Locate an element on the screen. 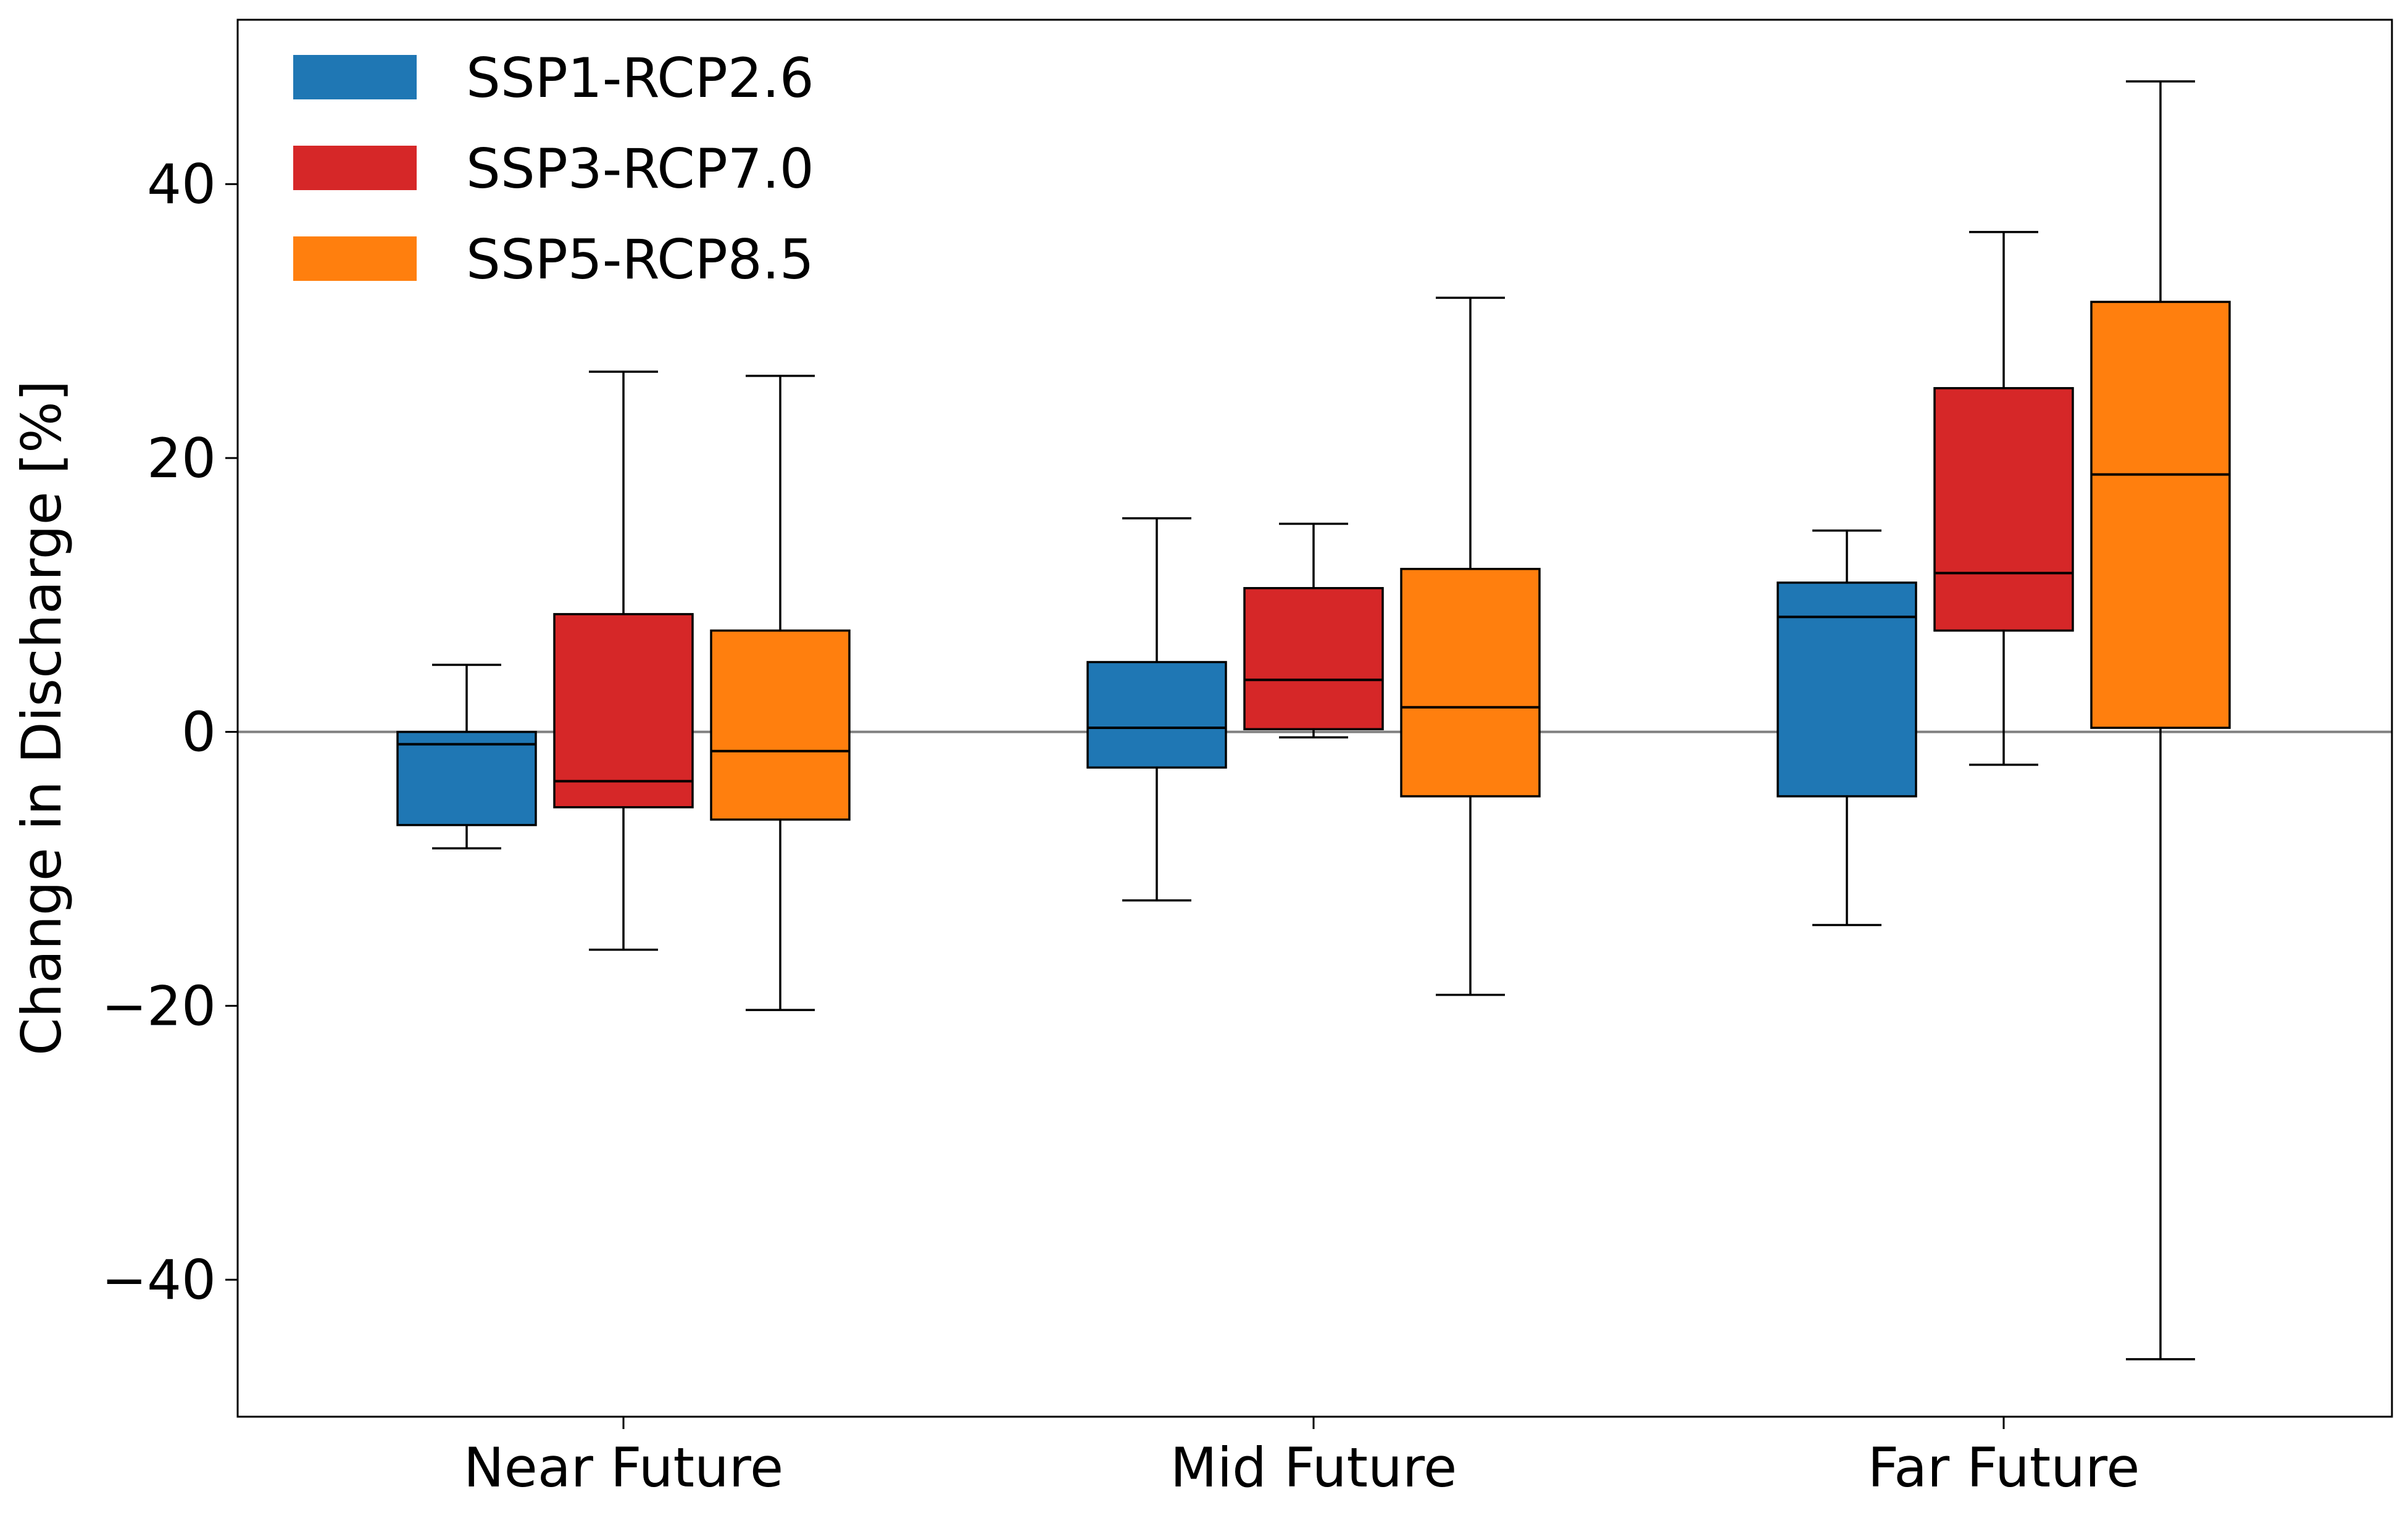 This screenshot has height=1513, width=2408. x-tick-label: Near Future is located at coordinates (623, 1467).